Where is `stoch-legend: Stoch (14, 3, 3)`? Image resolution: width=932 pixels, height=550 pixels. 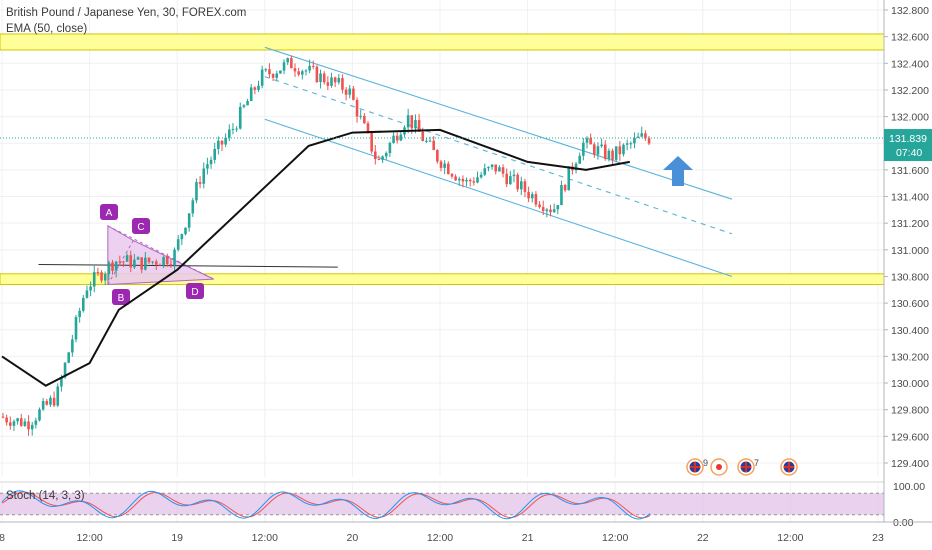 stoch-legend: Stoch (14, 3, 3) is located at coordinates (45, 496).